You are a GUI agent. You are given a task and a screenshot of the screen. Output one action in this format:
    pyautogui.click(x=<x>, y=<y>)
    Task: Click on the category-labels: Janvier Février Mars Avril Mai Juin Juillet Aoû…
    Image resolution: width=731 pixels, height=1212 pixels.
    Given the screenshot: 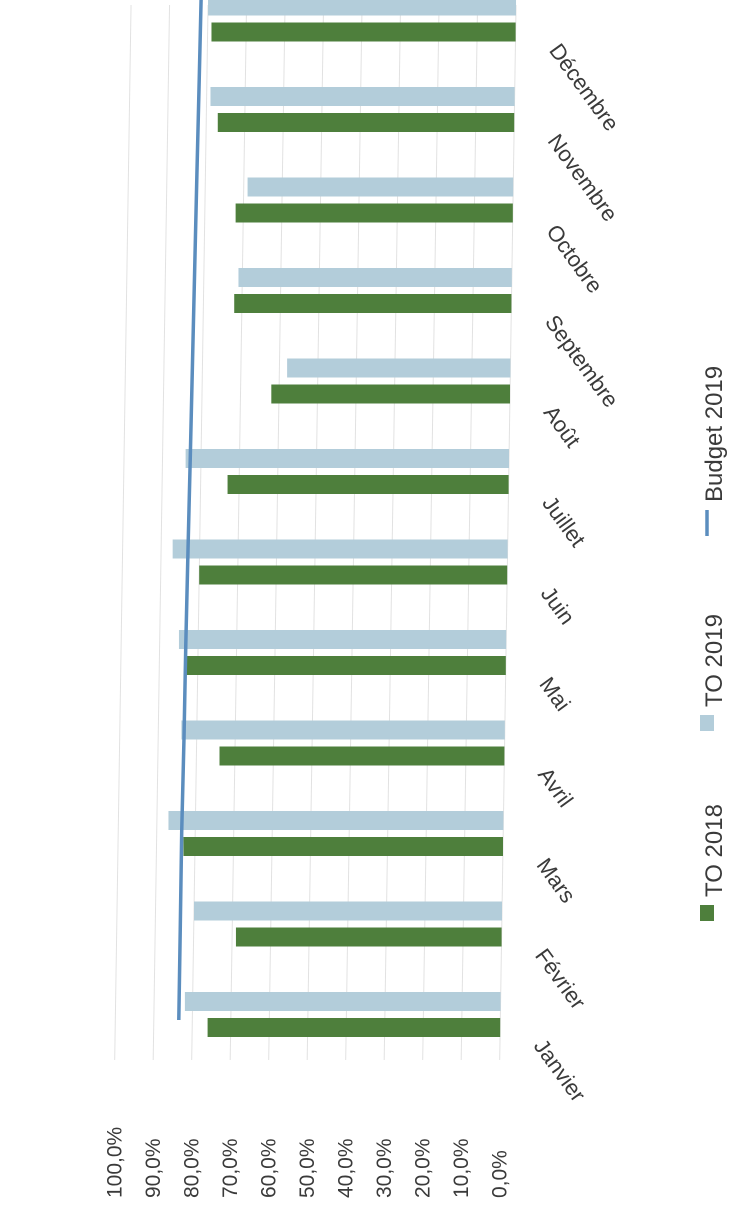 What is the action you would take?
    pyautogui.click(x=576, y=573)
    